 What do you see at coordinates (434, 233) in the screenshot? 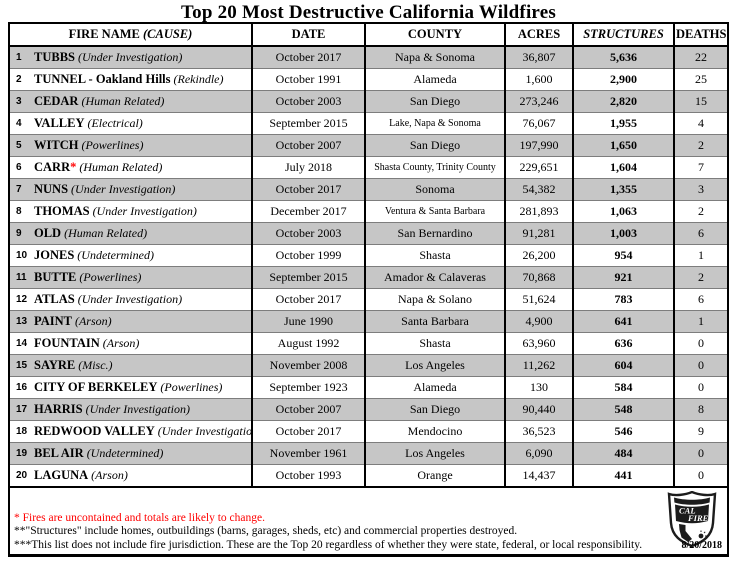
I see `county-cell: San Bernardino` at bounding box center [434, 233].